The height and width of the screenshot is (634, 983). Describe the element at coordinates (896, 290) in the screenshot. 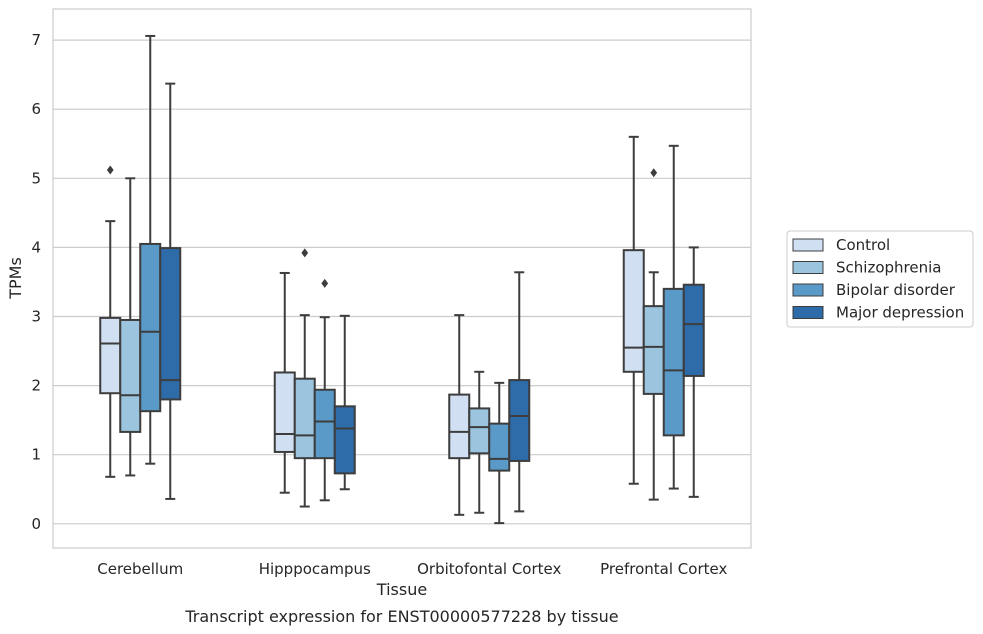

I see `legend-label: Bipolar disorder` at that location.